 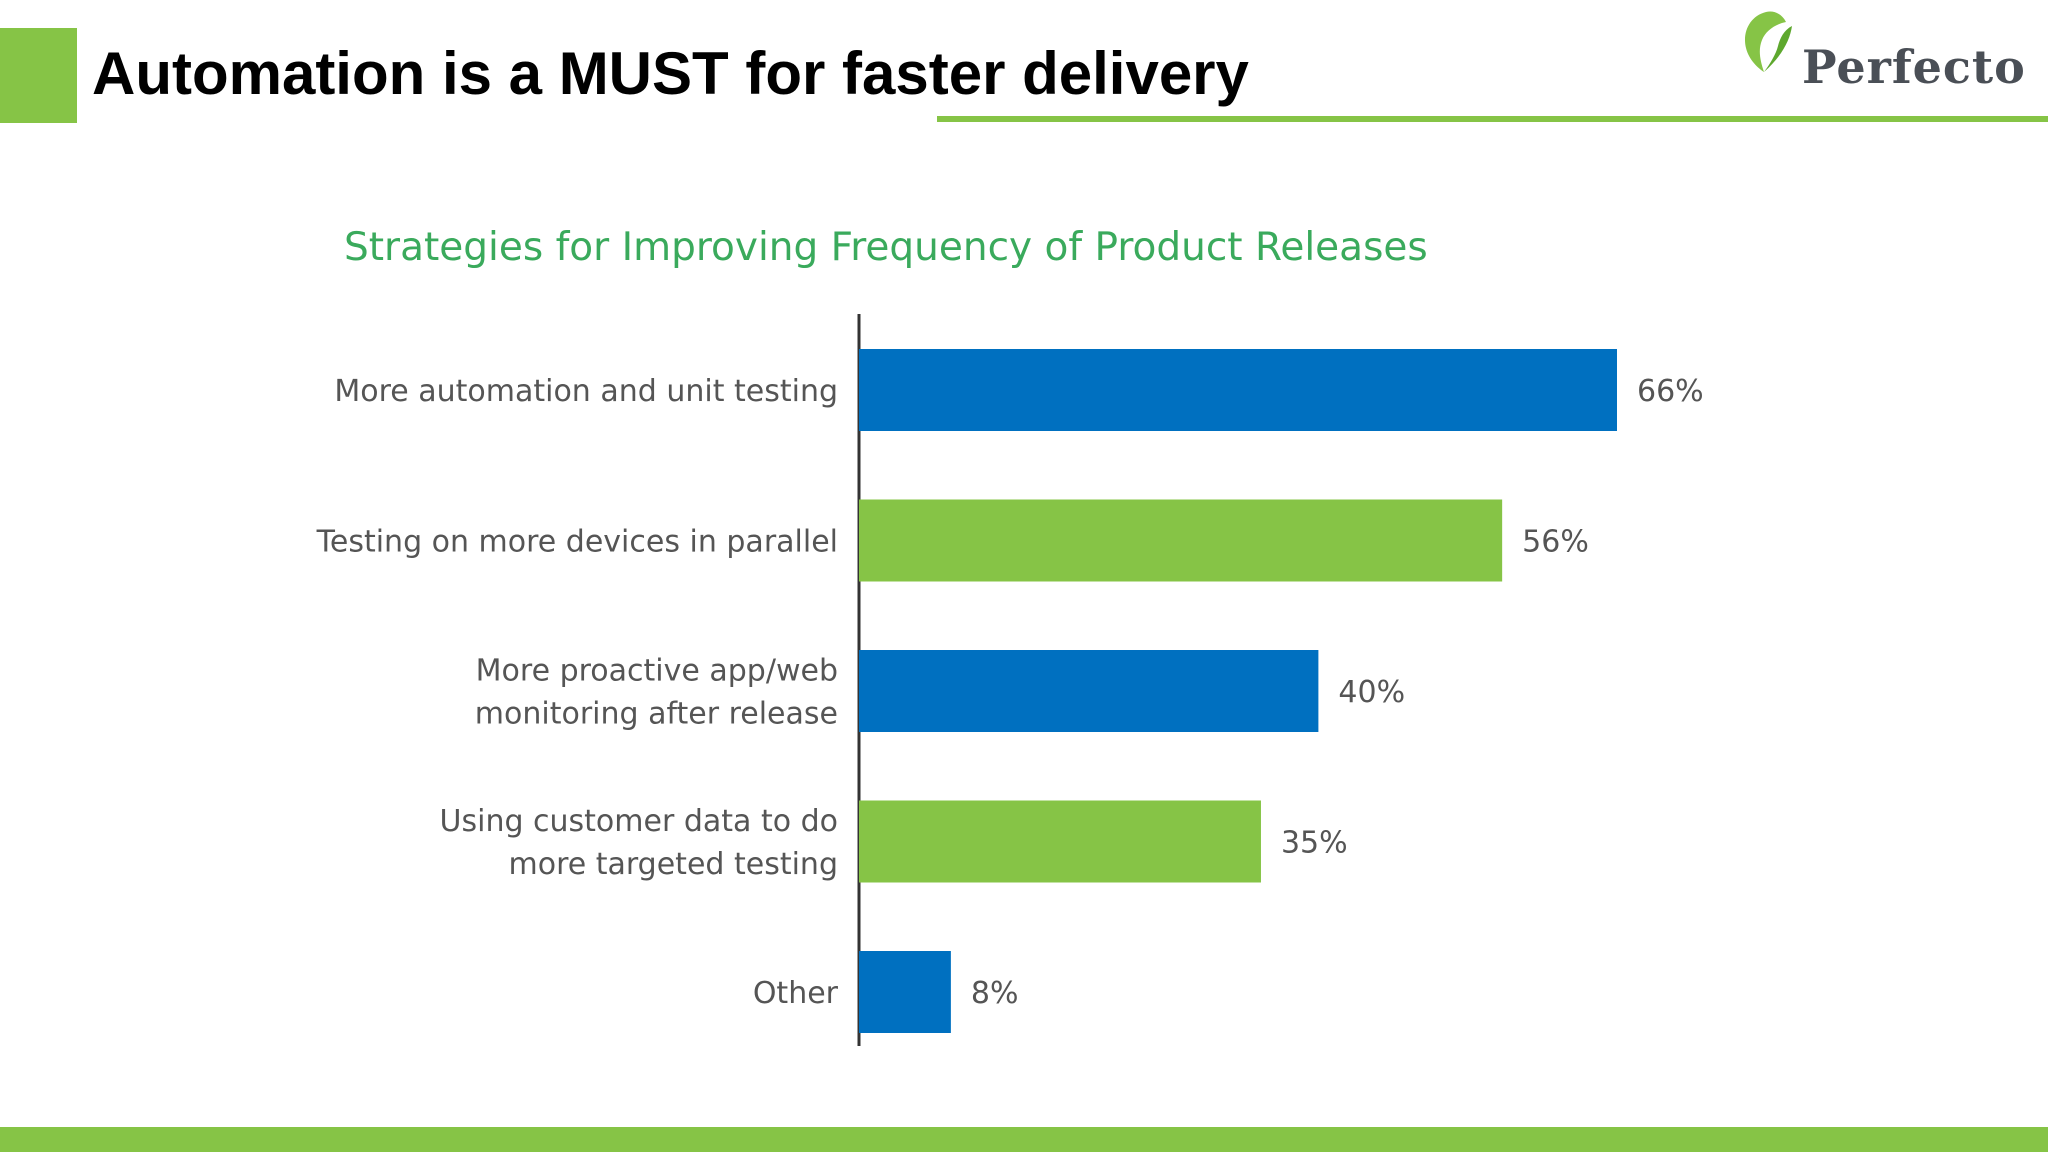 What do you see at coordinates (577, 542) in the screenshot?
I see `category-label: Testing on more devices in parallel` at bounding box center [577, 542].